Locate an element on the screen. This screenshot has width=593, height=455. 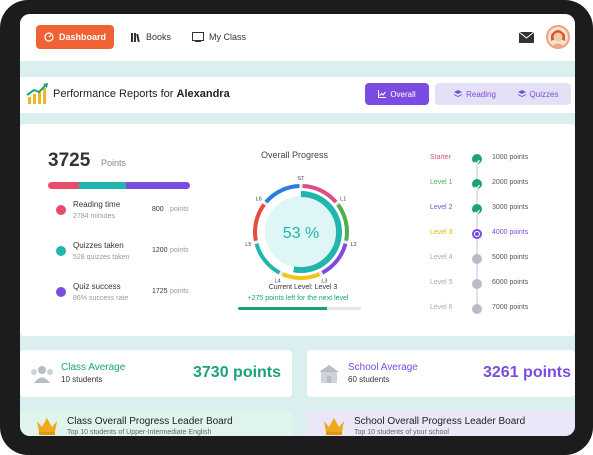
level-name: Level 4 is located at coordinates (441, 257).